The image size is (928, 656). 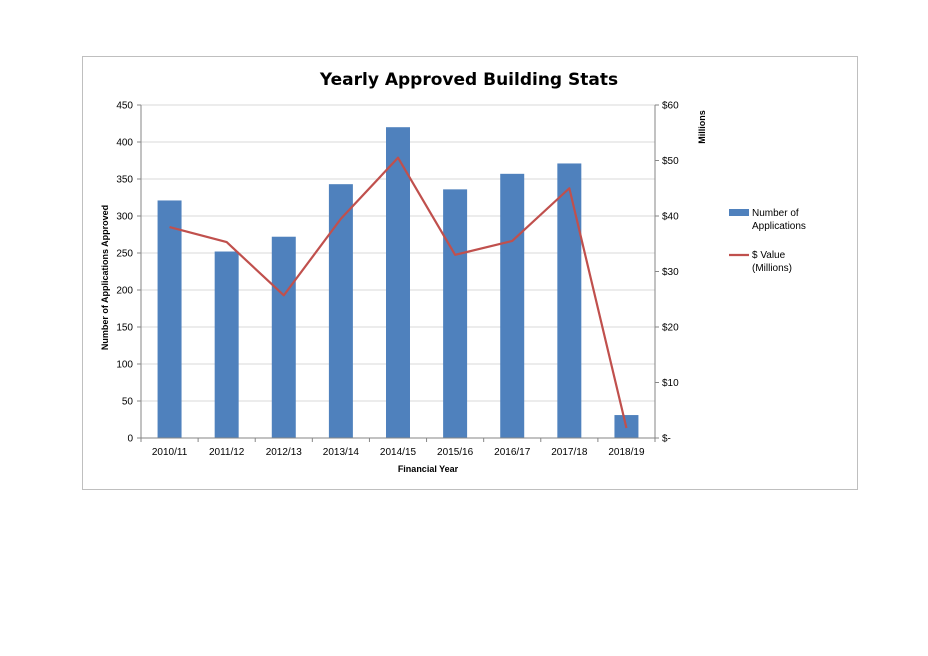 I want to click on y2-tick-label: $20, so click(x=670, y=328).